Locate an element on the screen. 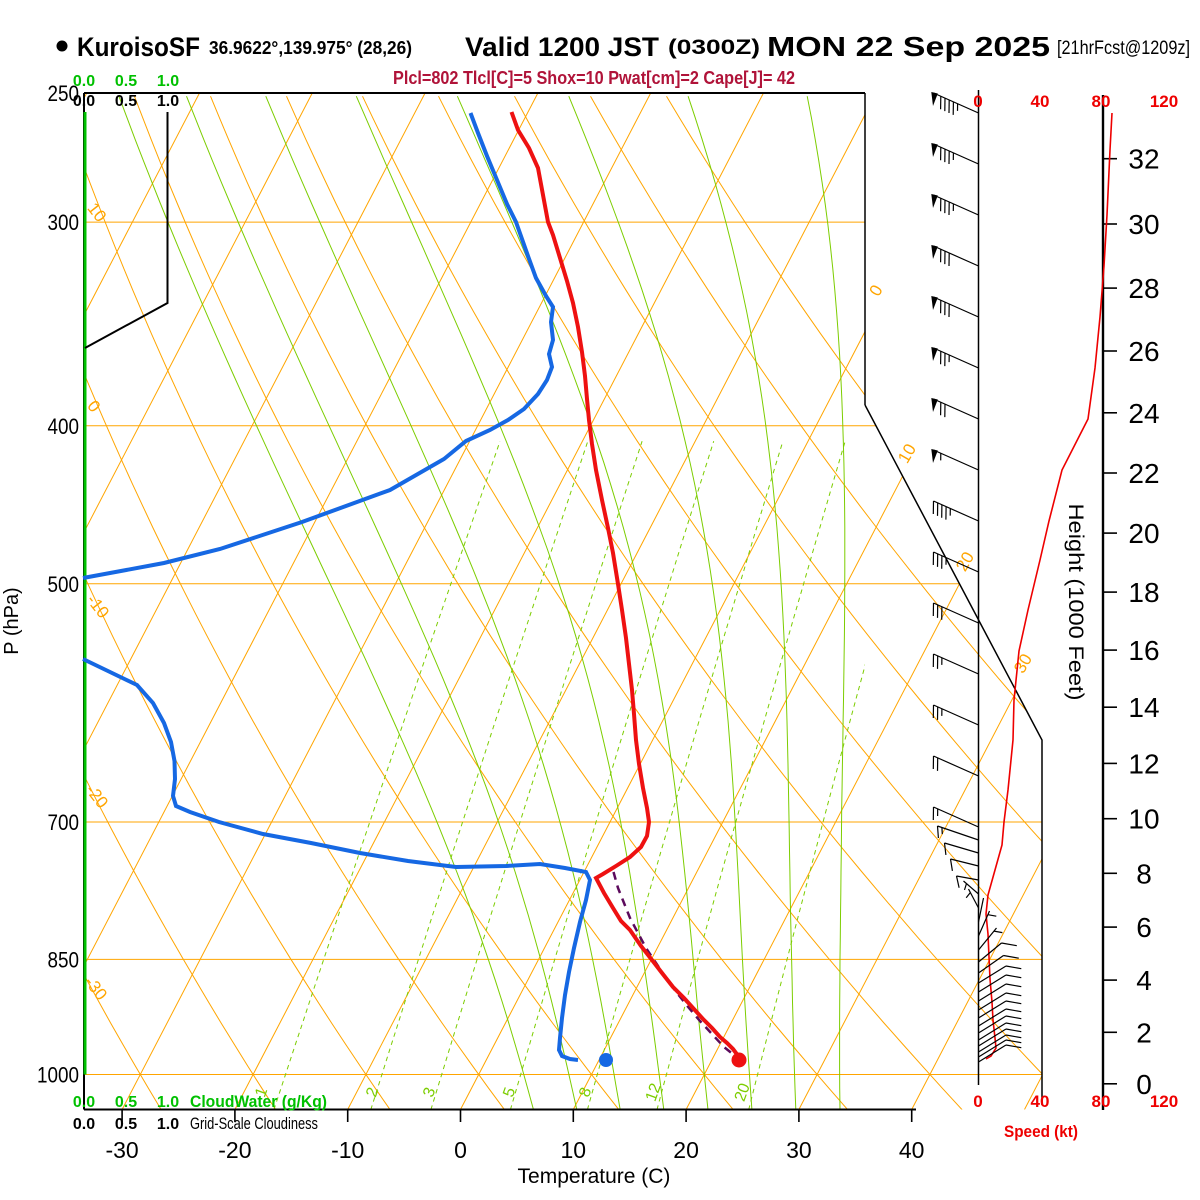  svg-text: 36.9622°,139.975° (28,26) is located at coordinates (310, 48).